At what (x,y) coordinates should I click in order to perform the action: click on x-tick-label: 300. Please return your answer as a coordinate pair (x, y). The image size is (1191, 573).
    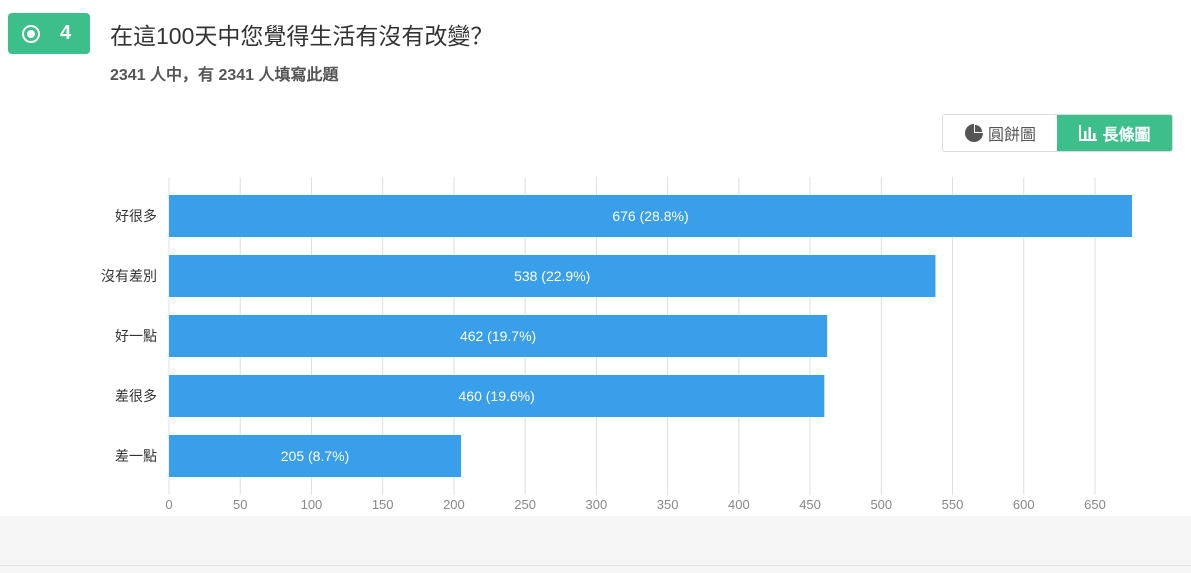
    Looking at the image, I should click on (597, 504).